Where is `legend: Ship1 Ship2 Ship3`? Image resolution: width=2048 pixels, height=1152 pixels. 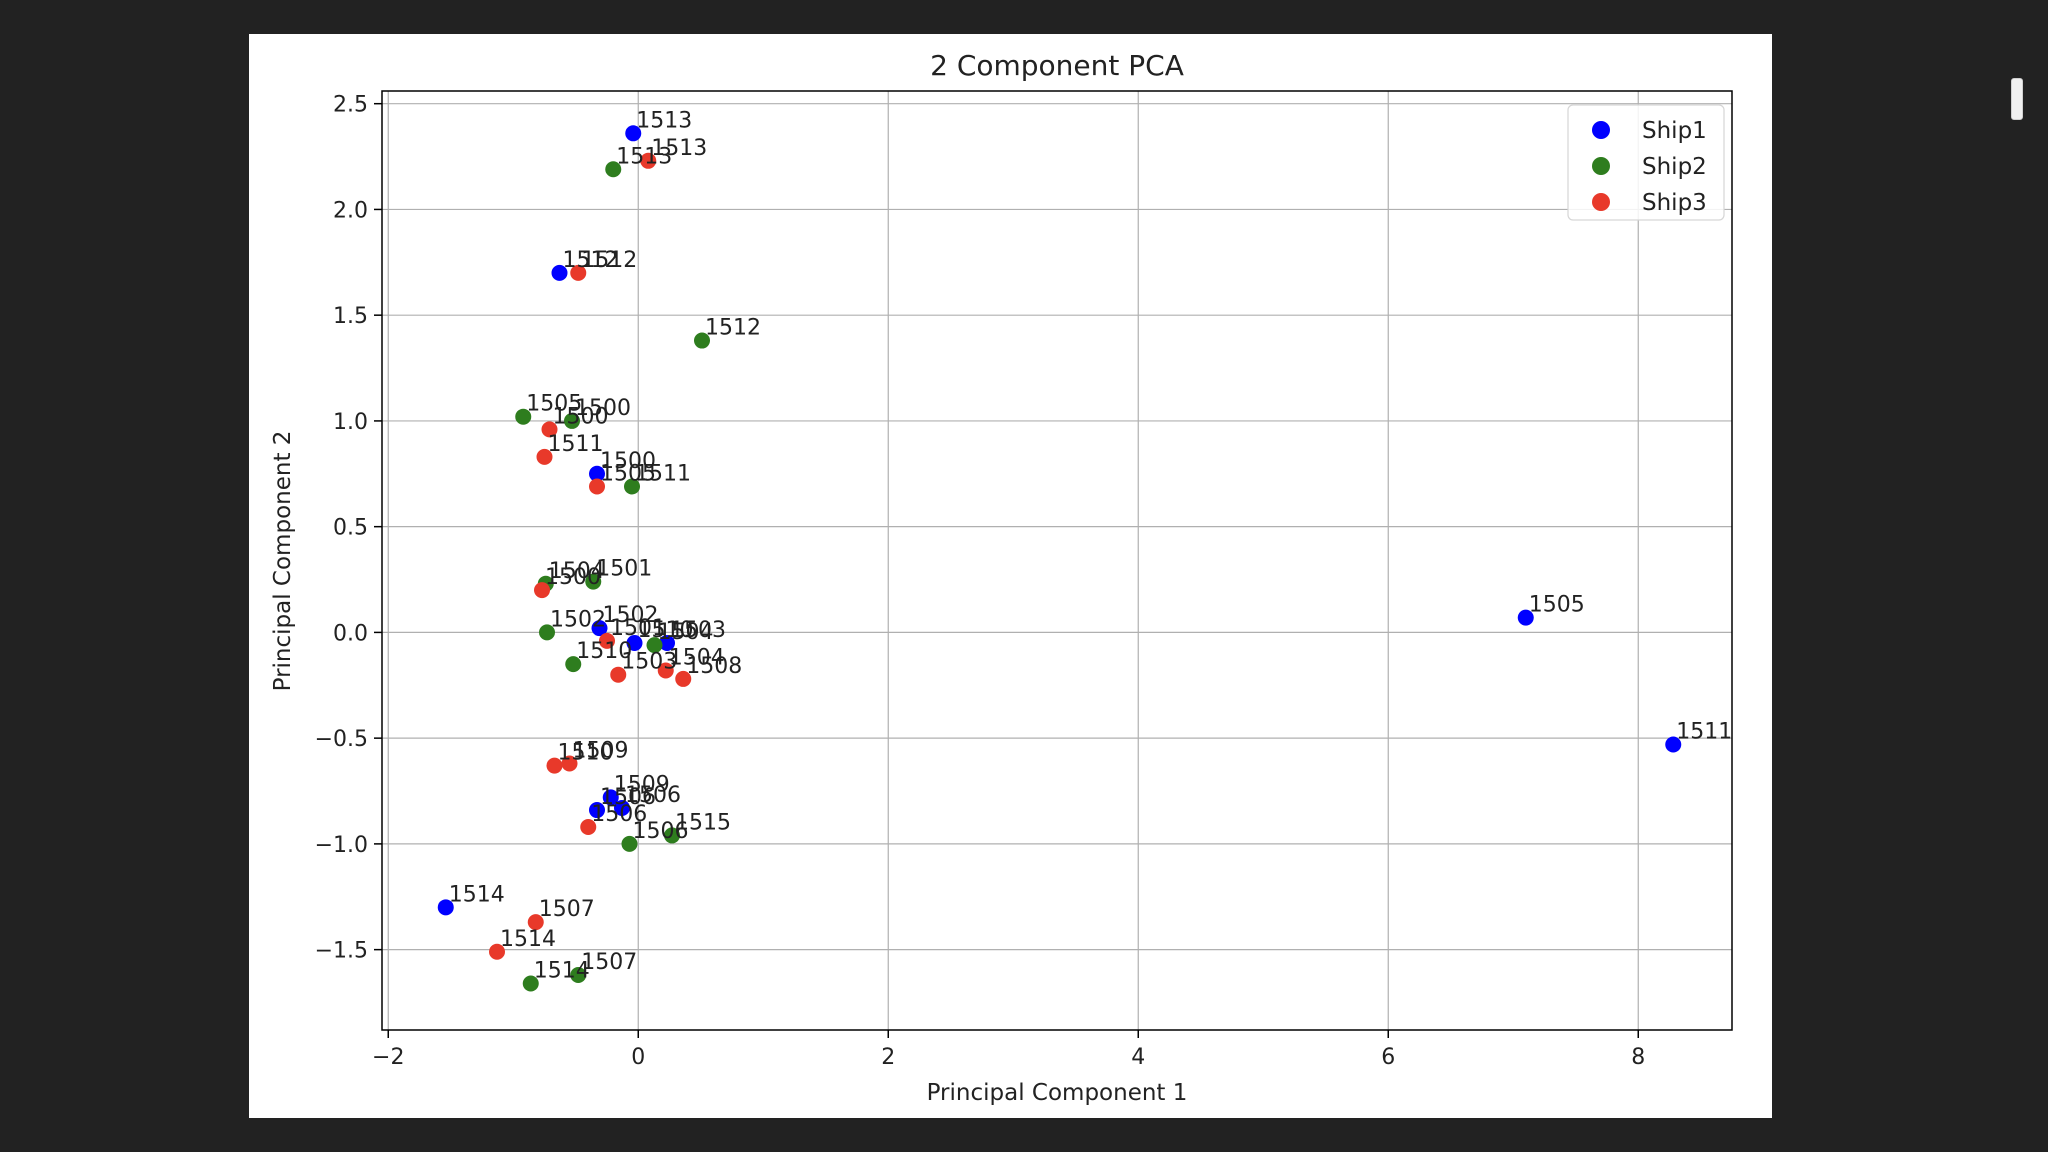 legend: Ship1 Ship2 Ship3 is located at coordinates (1646, 162).